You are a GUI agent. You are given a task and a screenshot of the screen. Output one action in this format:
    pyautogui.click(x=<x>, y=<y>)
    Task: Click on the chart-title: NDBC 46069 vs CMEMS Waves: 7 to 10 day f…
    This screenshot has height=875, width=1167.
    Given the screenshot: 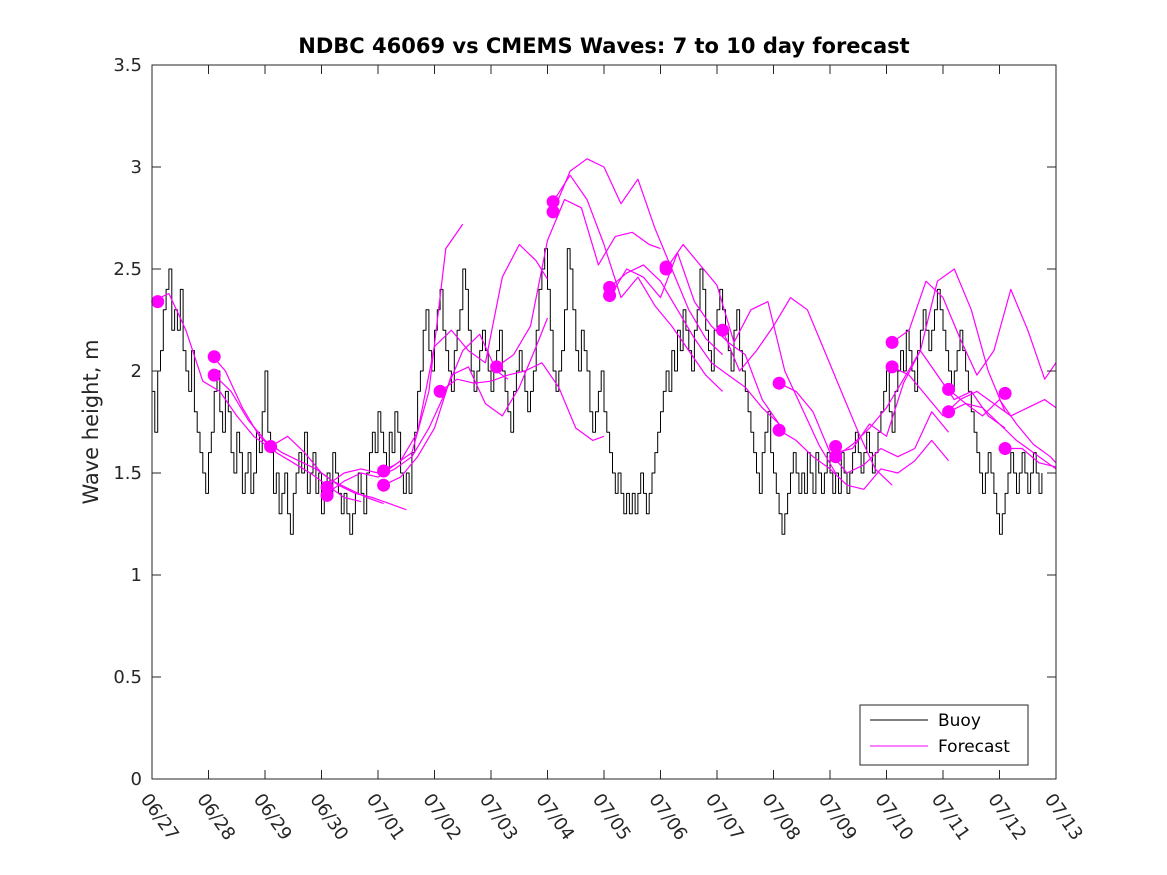 What is the action you would take?
    pyautogui.click(x=603, y=46)
    